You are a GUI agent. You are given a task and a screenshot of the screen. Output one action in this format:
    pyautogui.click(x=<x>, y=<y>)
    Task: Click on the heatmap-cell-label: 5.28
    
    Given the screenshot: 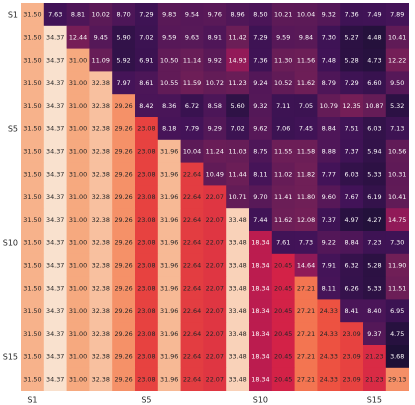 What is the action you would take?
    pyautogui.click(x=374, y=266)
    